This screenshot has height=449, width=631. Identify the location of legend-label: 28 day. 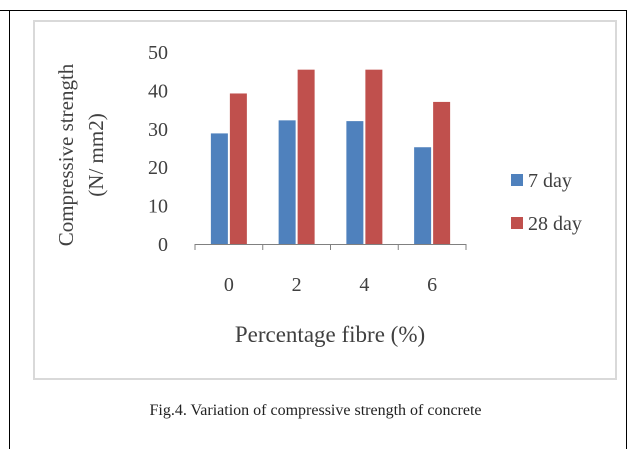
(555, 224).